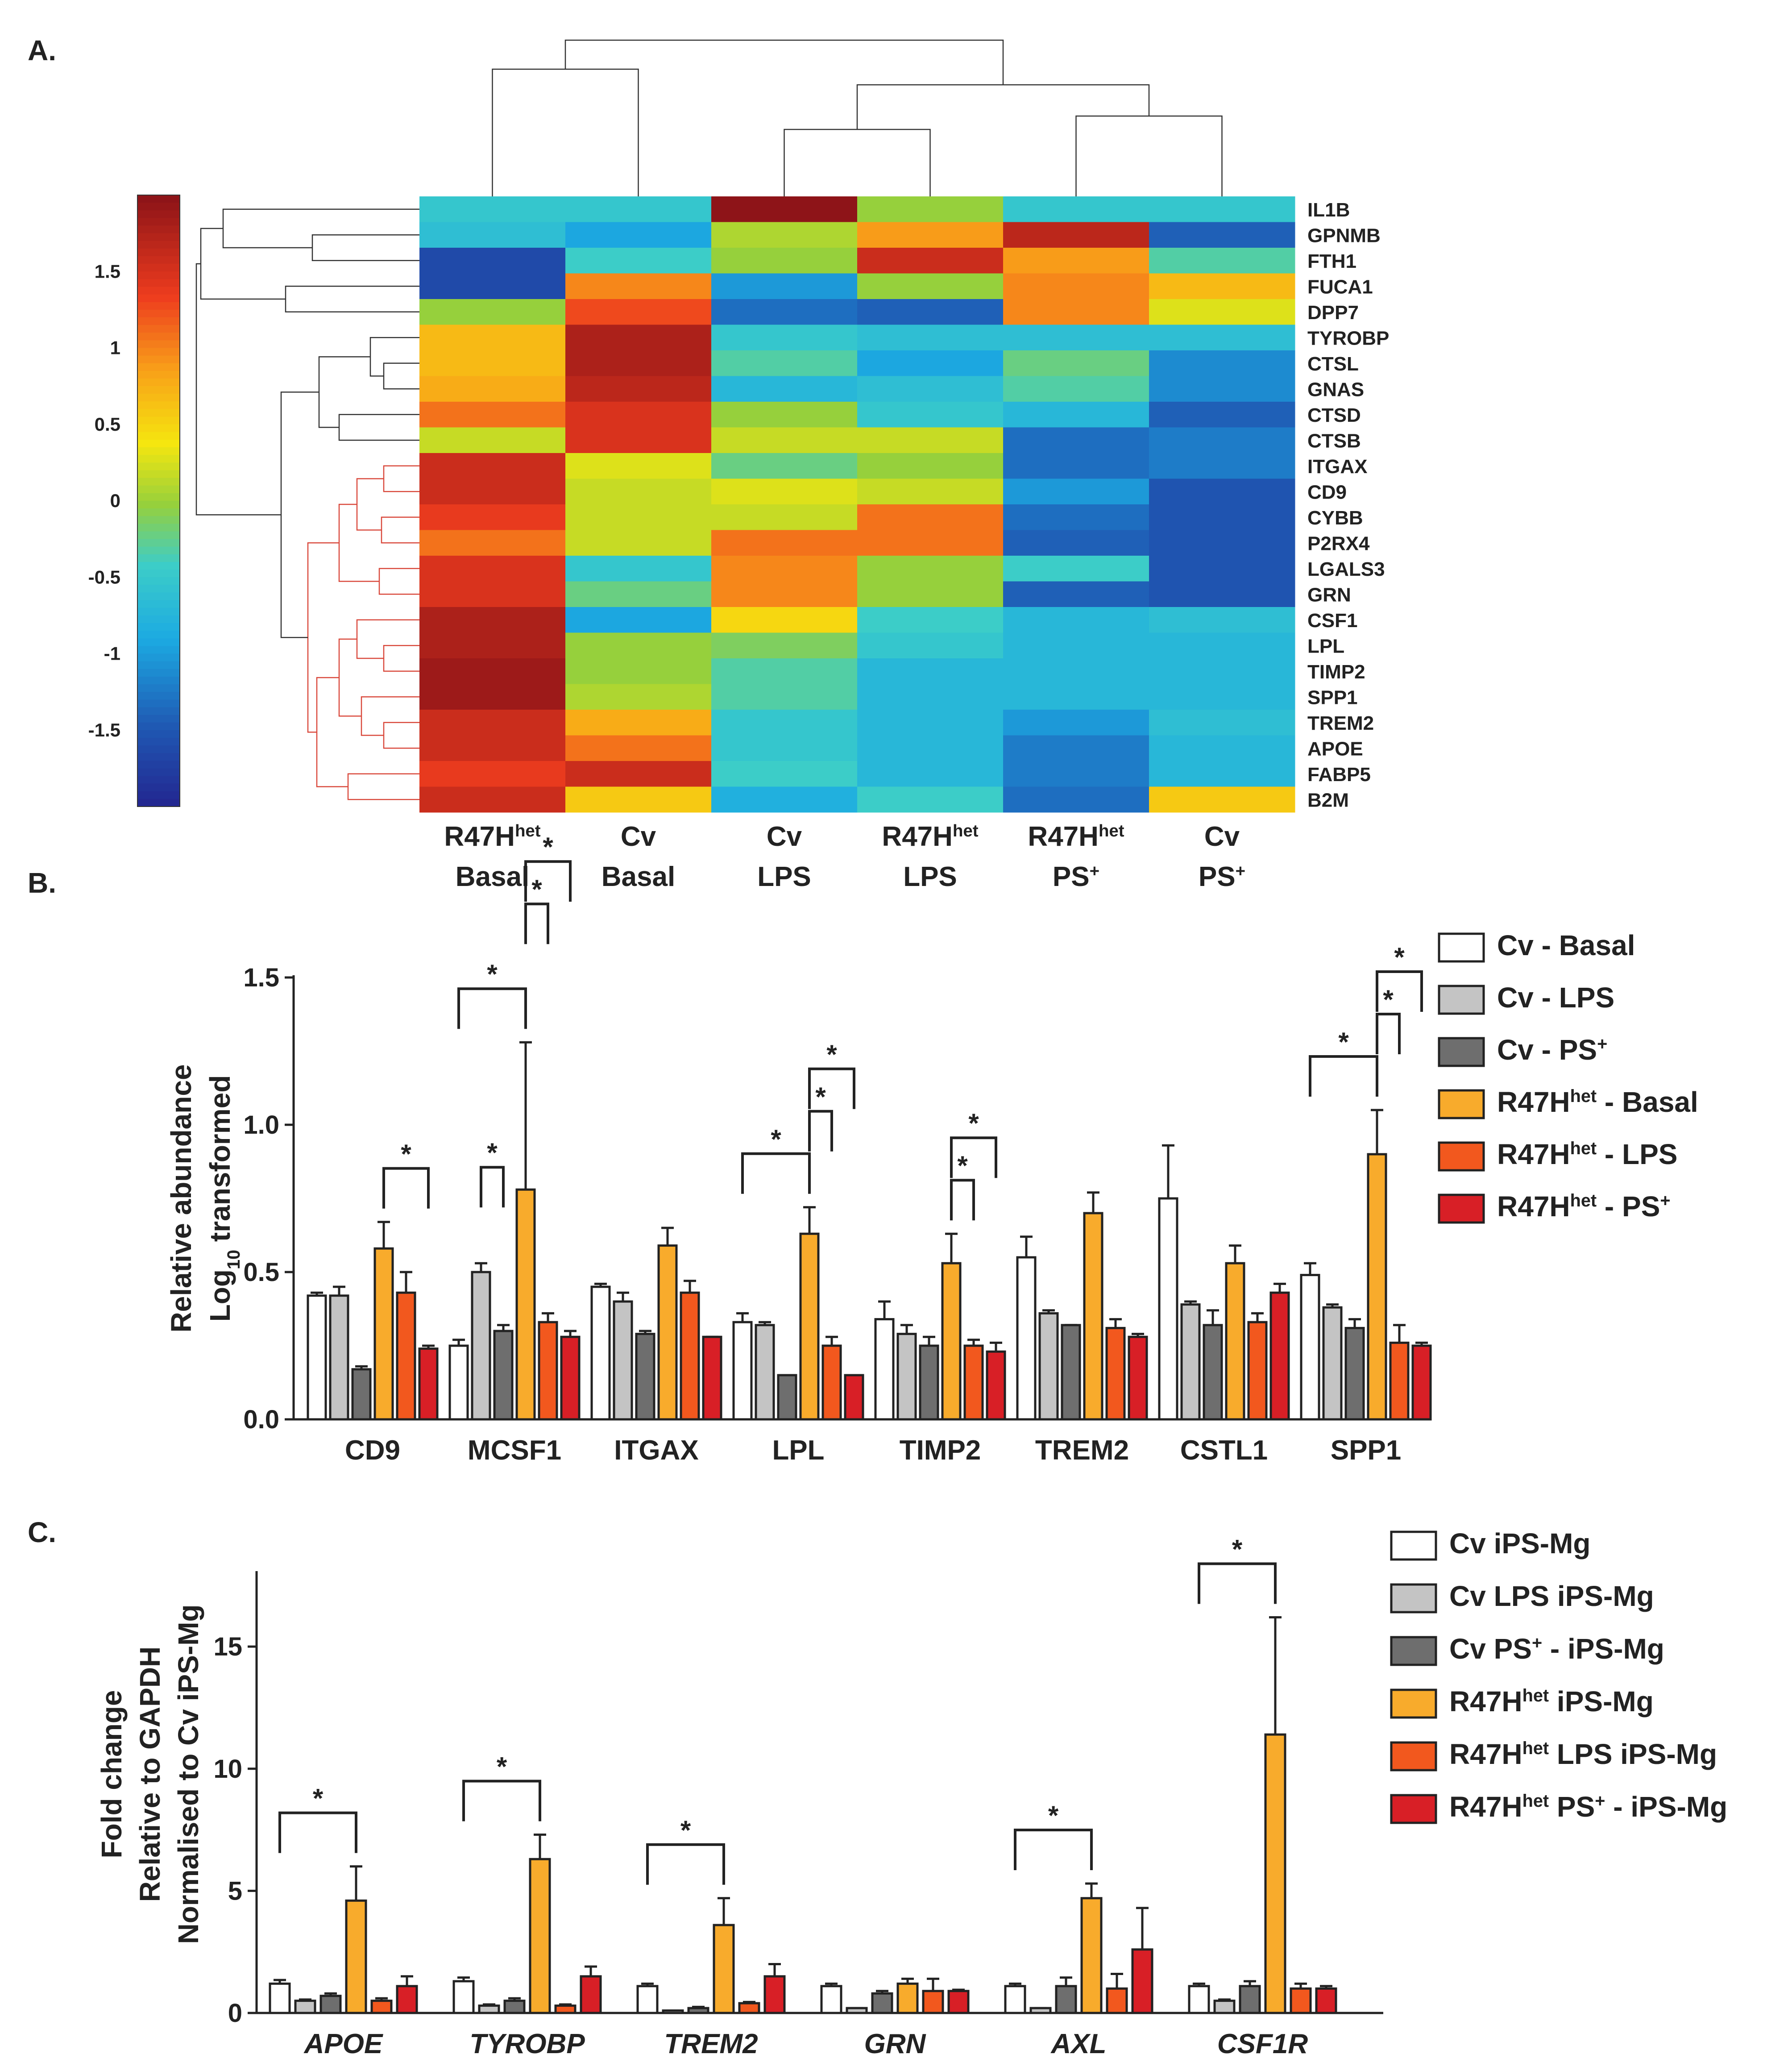 The height and width of the screenshot is (2071, 1792). Describe the element at coordinates (1366, 1451) in the screenshot. I see `category-label: SPP1` at that location.